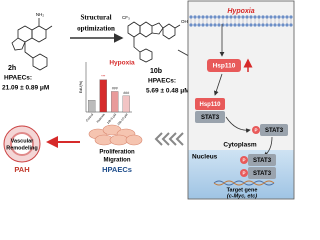  I want to click on x-tick-label: Hypoxia, so click(101, 117).